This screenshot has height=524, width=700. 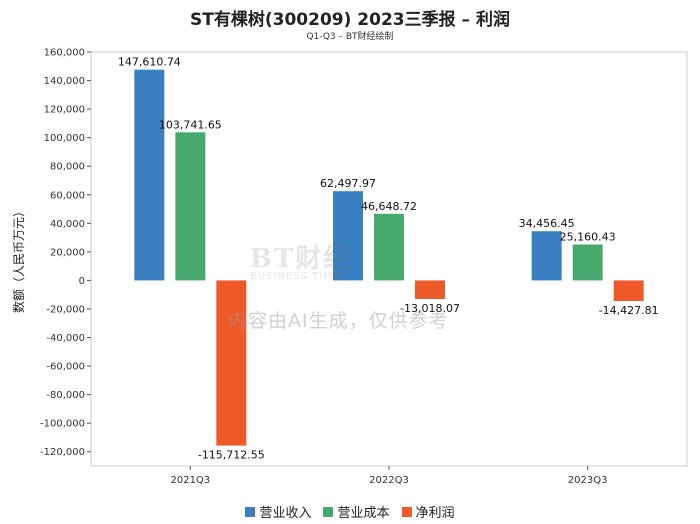 What do you see at coordinates (348, 183) in the screenshot?
I see `data-label: 62,497.97` at bounding box center [348, 183].